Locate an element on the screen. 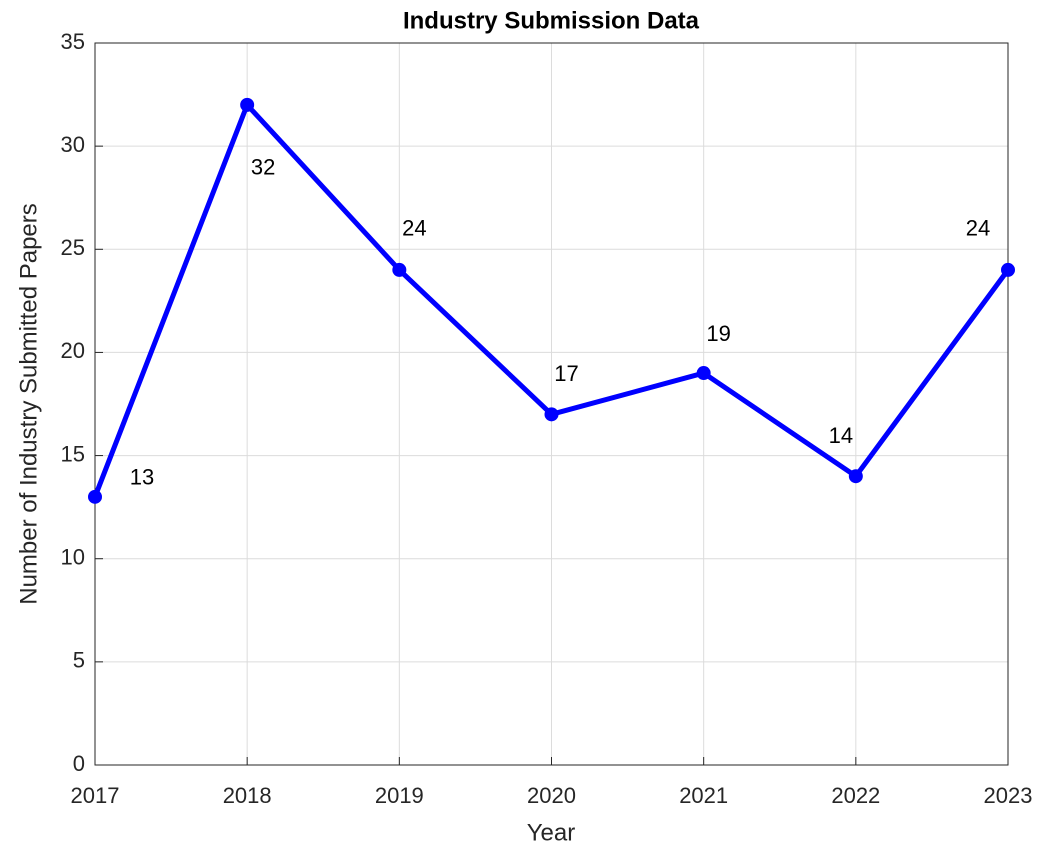 This screenshot has width=1040, height=851. y-tick-label: 15 is located at coordinates (73, 453).